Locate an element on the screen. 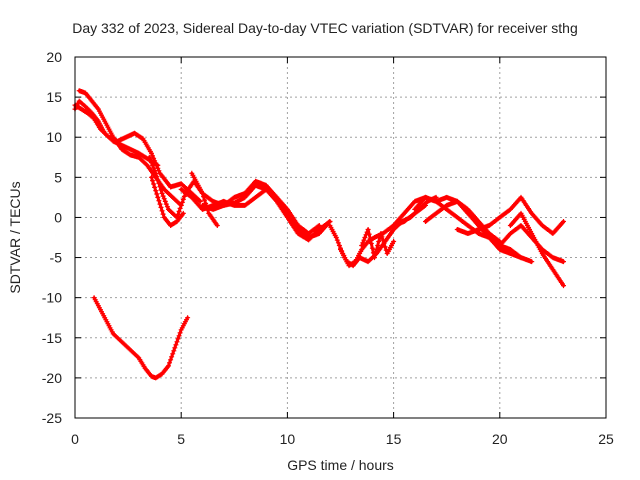 Image resolution: width=640 pixels, height=480 pixels. x-tick-label: 20 is located at coordinates (500, 439).